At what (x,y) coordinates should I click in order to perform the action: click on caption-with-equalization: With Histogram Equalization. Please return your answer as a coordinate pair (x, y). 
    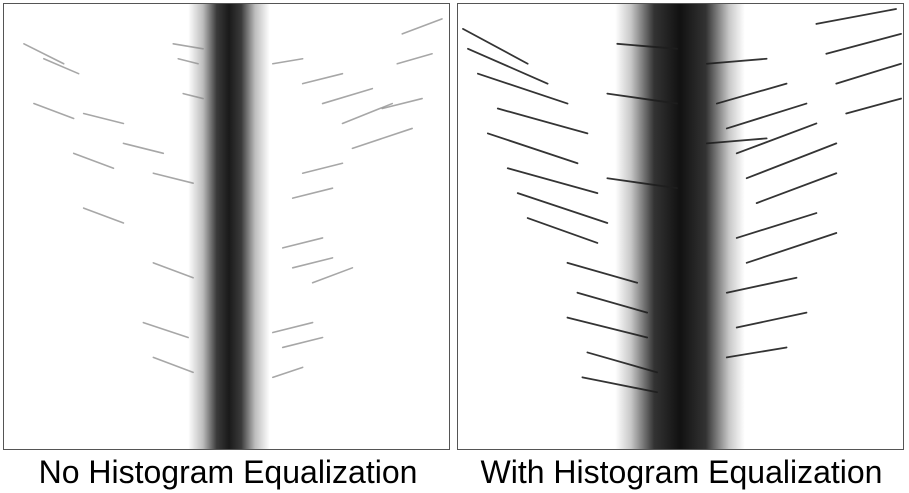
    Looking at the image, I should click on (681, 472).